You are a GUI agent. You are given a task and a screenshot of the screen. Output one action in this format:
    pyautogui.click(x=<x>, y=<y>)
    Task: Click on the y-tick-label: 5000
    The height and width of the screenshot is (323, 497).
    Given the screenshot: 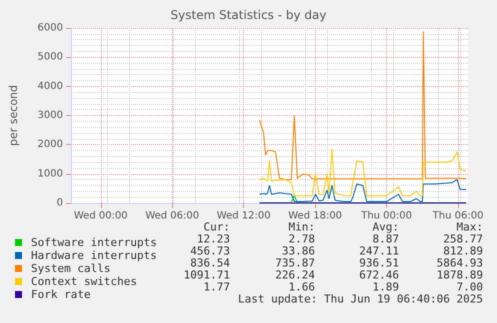 What is the action you would take?
    pyautogui.click(x=50, y=57)
    